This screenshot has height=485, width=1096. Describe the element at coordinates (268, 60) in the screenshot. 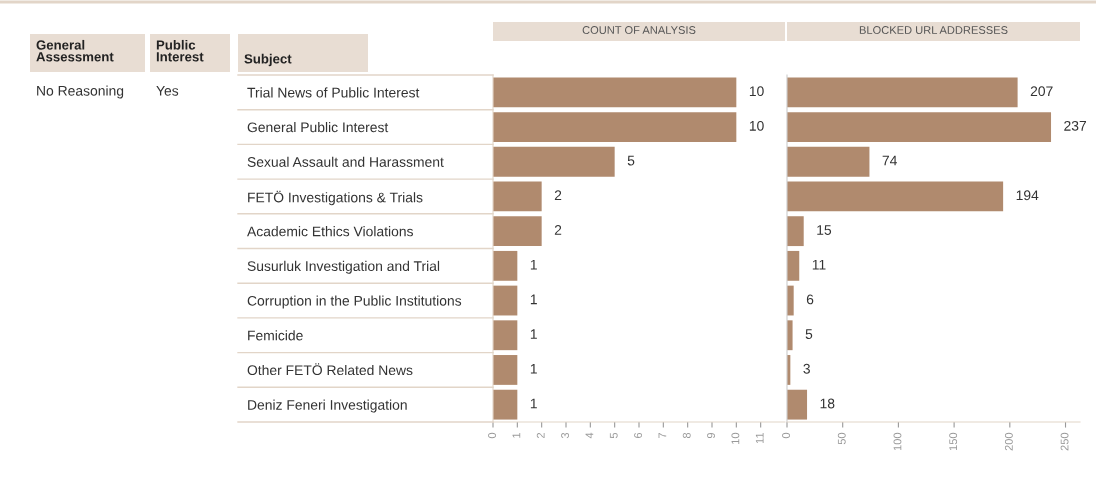

I see `text: Subject` at that location.